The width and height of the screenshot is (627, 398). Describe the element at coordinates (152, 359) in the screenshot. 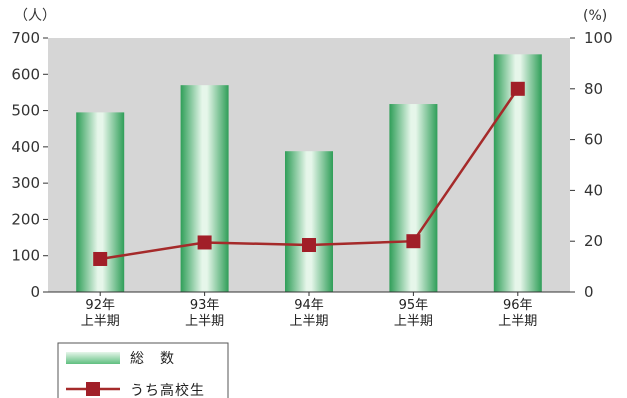

I see `legend-bar-label: 総 数` at that location.